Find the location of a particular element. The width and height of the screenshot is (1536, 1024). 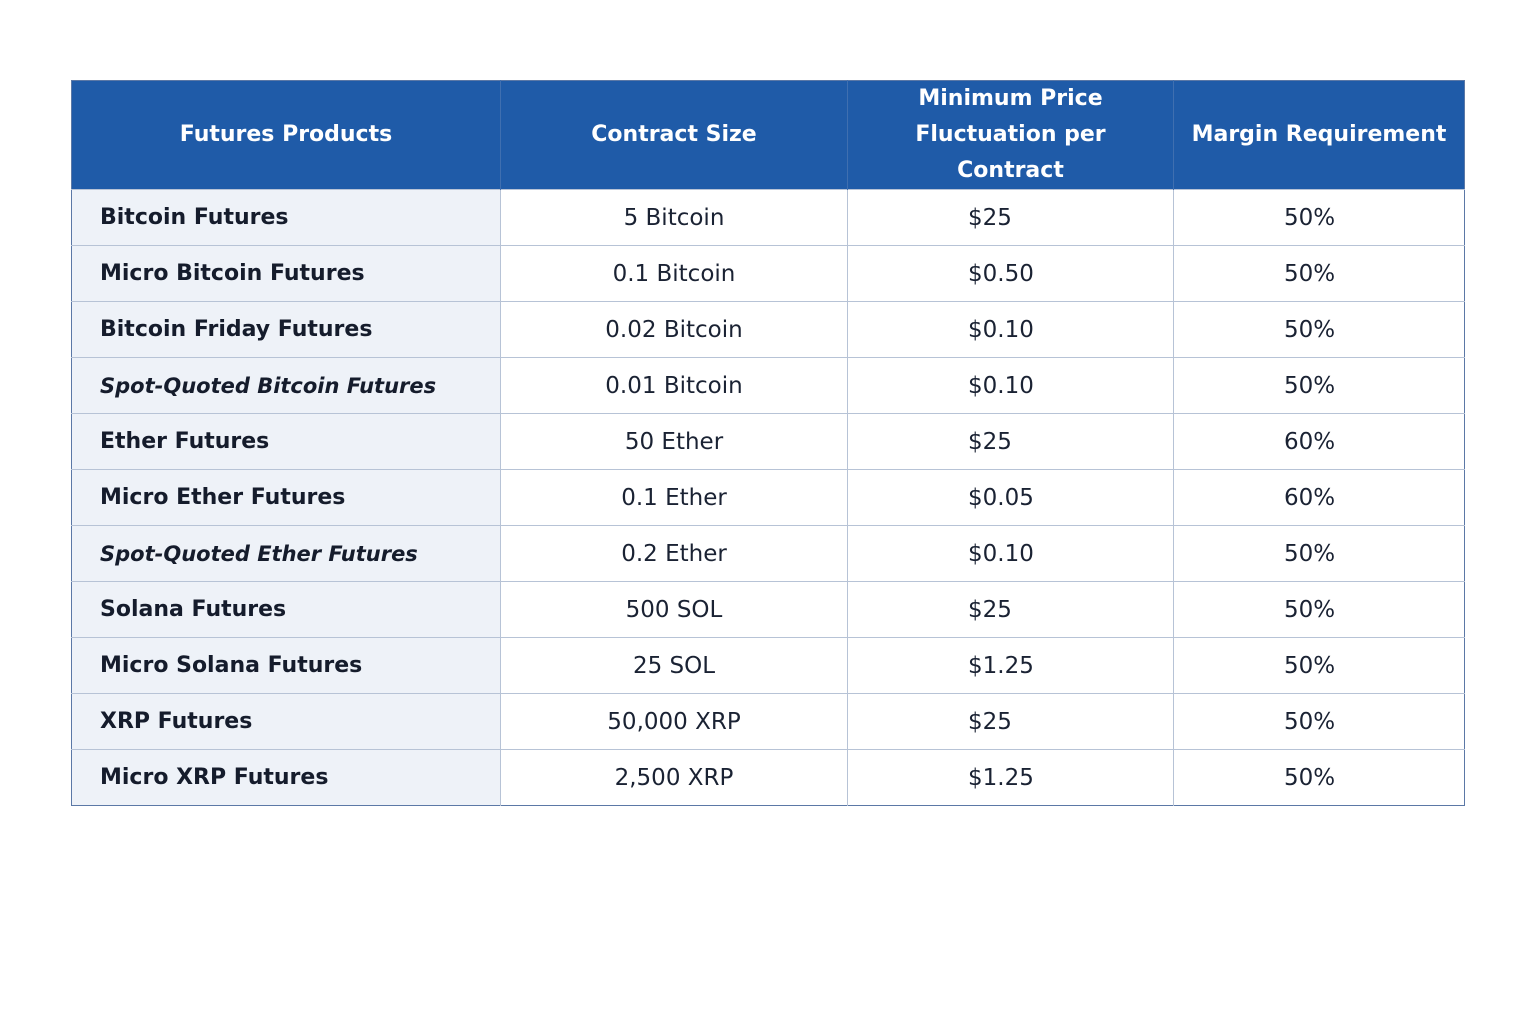

header-futures-products: Futures Products is located at coordinates (286, 135).